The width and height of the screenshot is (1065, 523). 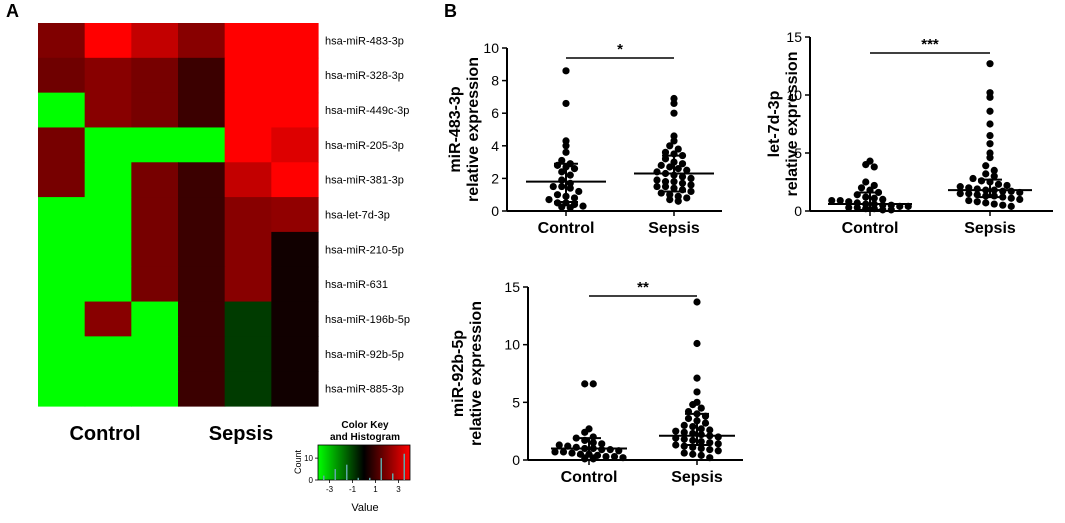 I want to click on y-tick-label: 5, so click(x=516, y=402).